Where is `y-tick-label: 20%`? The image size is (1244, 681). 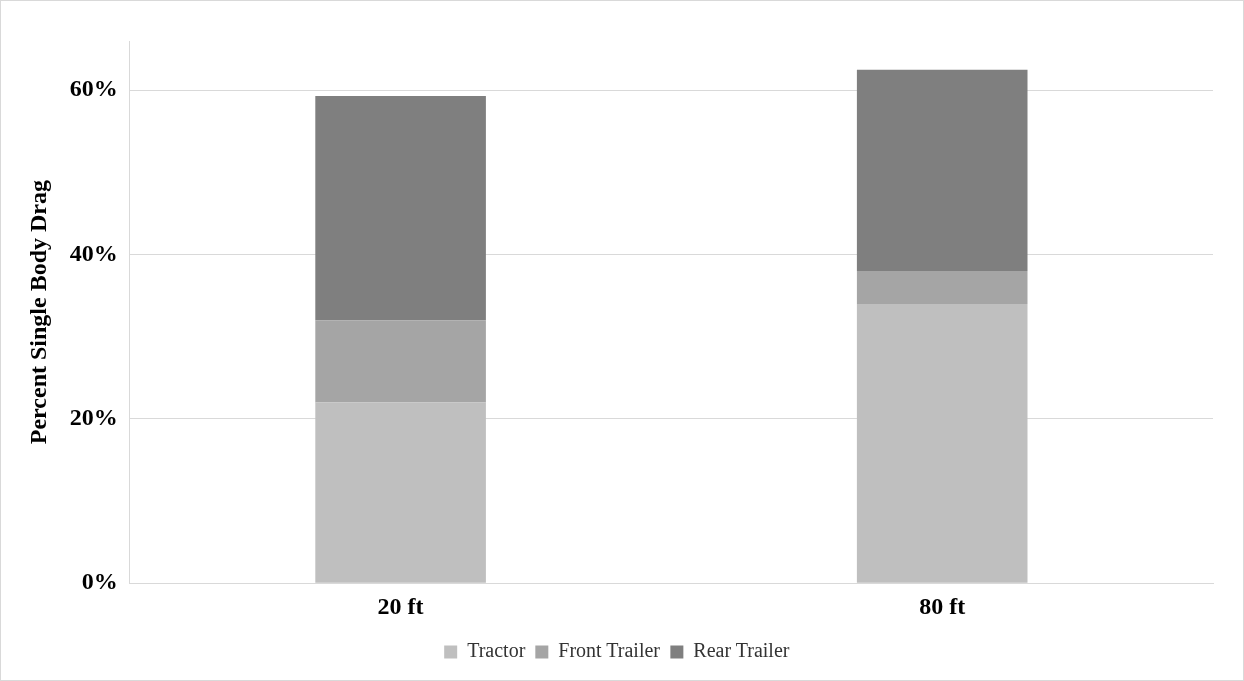
y-tick-label: 20% is located at coordinates (93, 417).